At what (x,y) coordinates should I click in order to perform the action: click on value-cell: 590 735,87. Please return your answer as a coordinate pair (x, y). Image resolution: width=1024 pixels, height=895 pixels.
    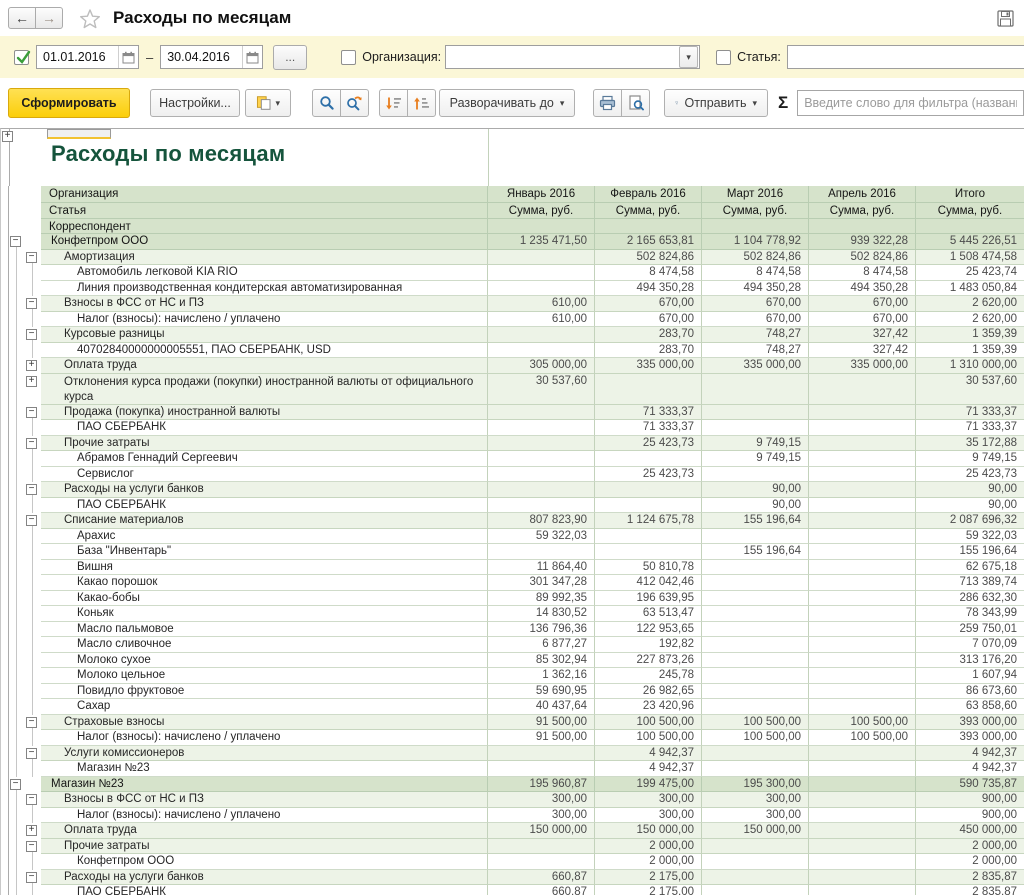
    Looking at the image, I should click on (970, 784).